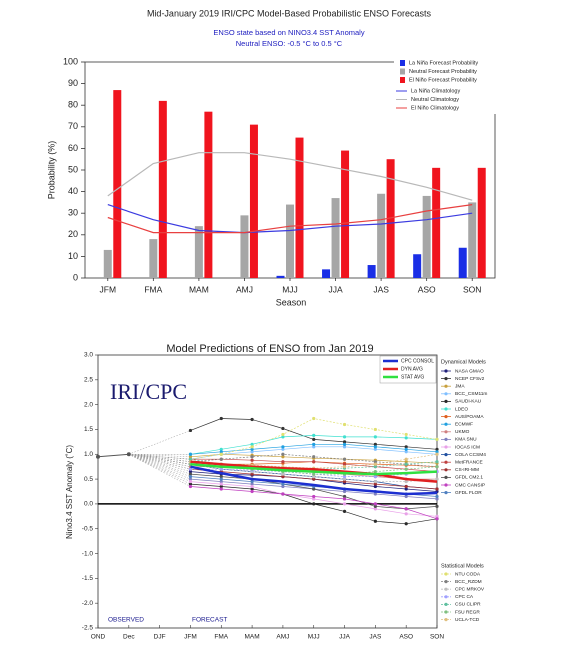  What do you see at coordinates (88, 355) in the screenshot?
I see `y-tick-label: 3.0` at bounding box center [88, 355].